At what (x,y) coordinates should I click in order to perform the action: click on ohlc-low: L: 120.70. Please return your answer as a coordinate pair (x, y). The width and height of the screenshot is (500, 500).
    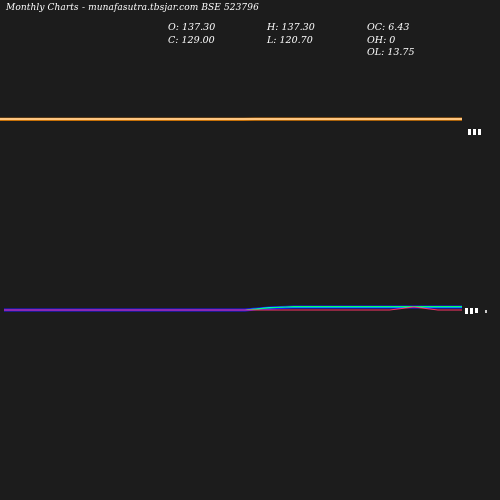
    Looking at the image, I should click on (290, 40).